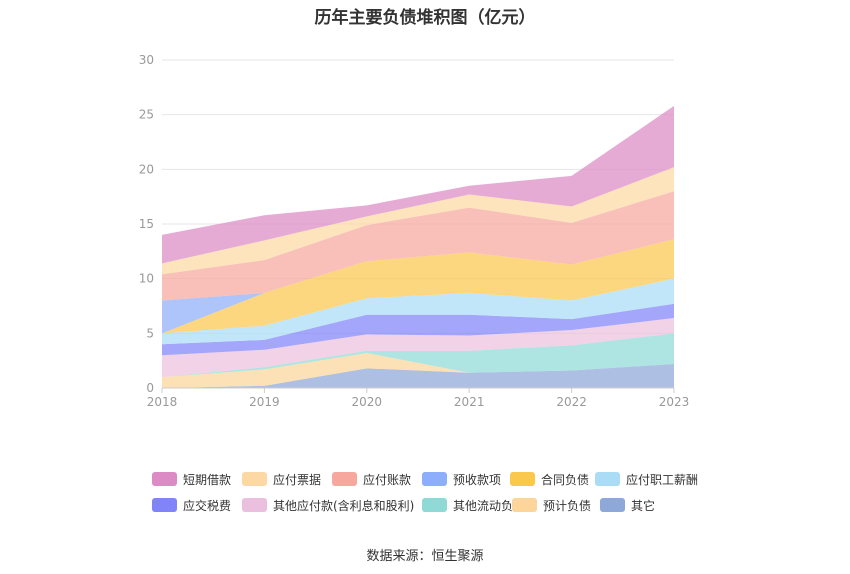  I want to click on x-tick-label: 2023, so click(674, 402).